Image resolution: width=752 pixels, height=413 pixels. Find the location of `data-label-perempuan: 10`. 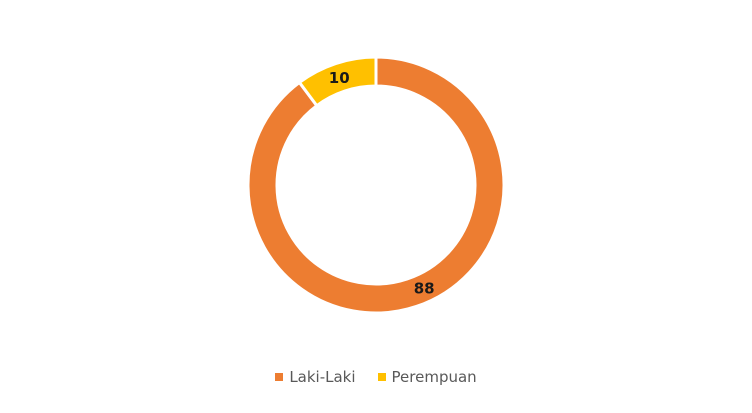

data-label-perempuan: 10 is located at coordinates (339, 78).